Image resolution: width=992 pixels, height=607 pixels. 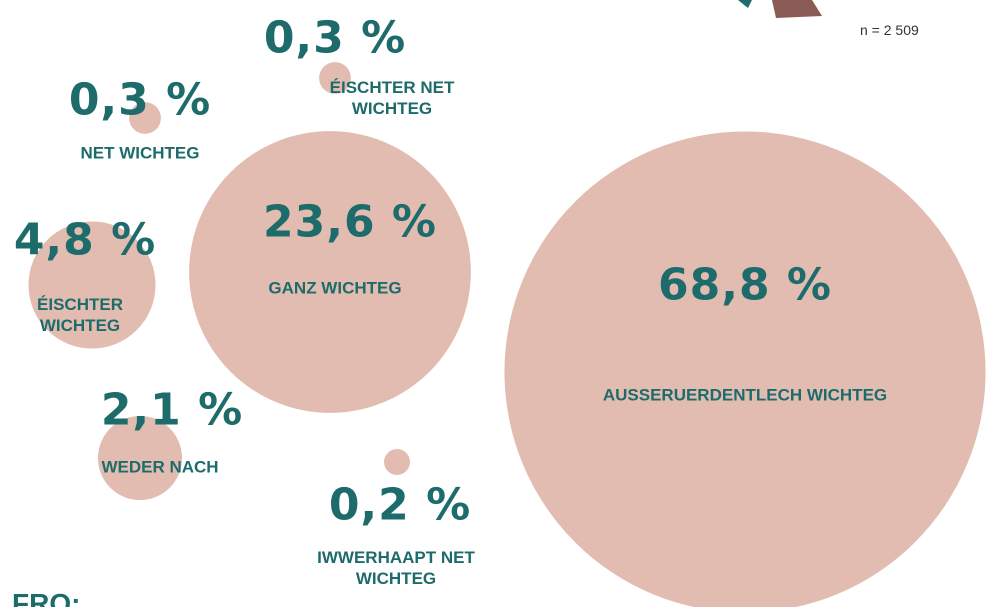 What do you see at coordinates (889, 30) in the screenshot?
I see `sample-size: n = 2 509` at bounding box center [889, 30].